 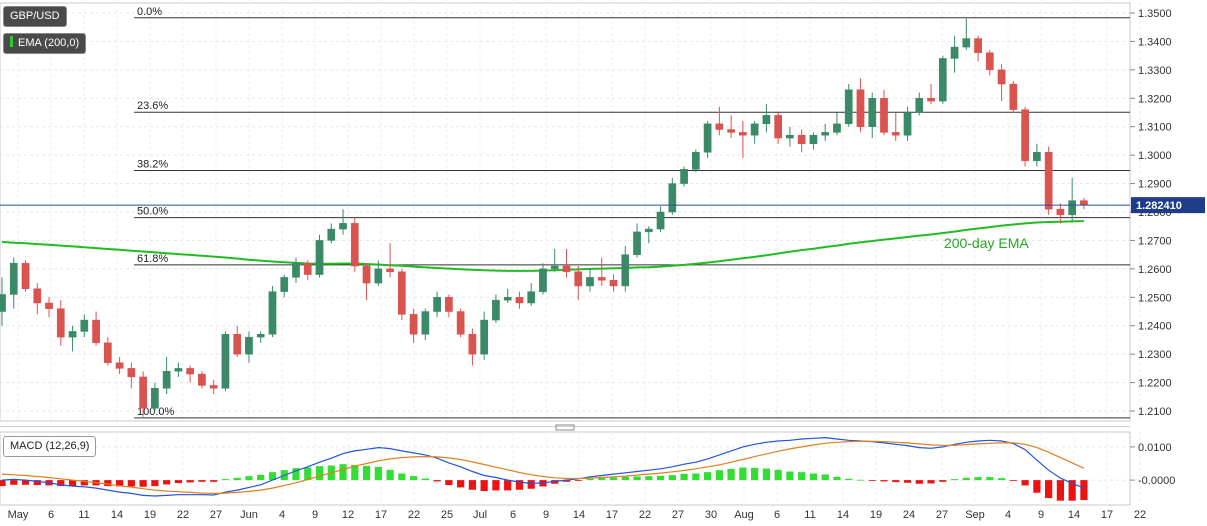 I want to click on macd-tag: MACD (12,26,9), so click(x=50, y=446).